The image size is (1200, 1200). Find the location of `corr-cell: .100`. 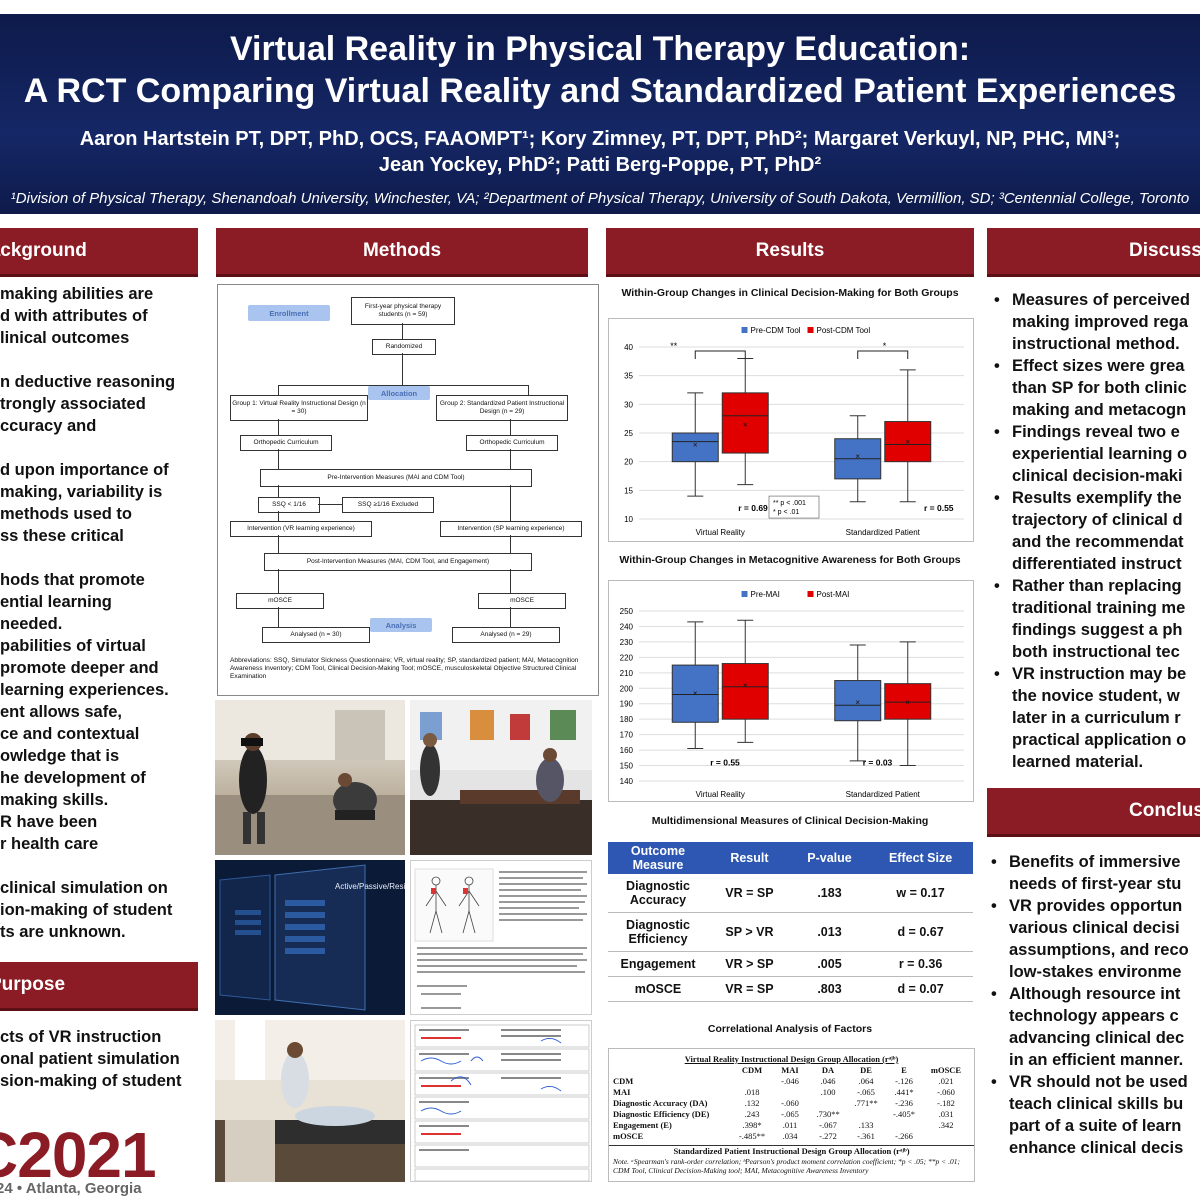

corr-cell: .100 is located at coordinates (828, 1092).